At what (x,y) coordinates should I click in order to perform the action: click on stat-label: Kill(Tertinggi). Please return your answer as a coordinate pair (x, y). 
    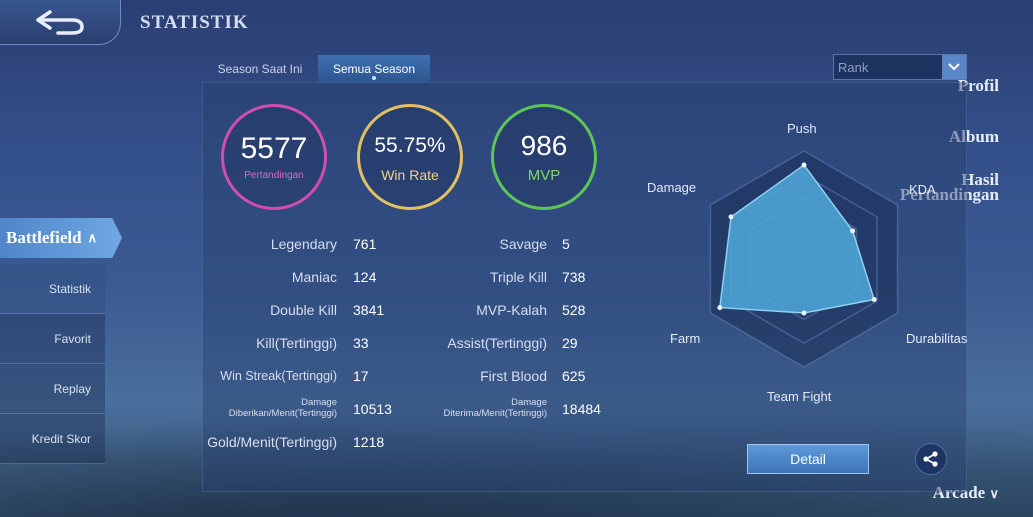
    Looking at the image, I should click on (296, 343).